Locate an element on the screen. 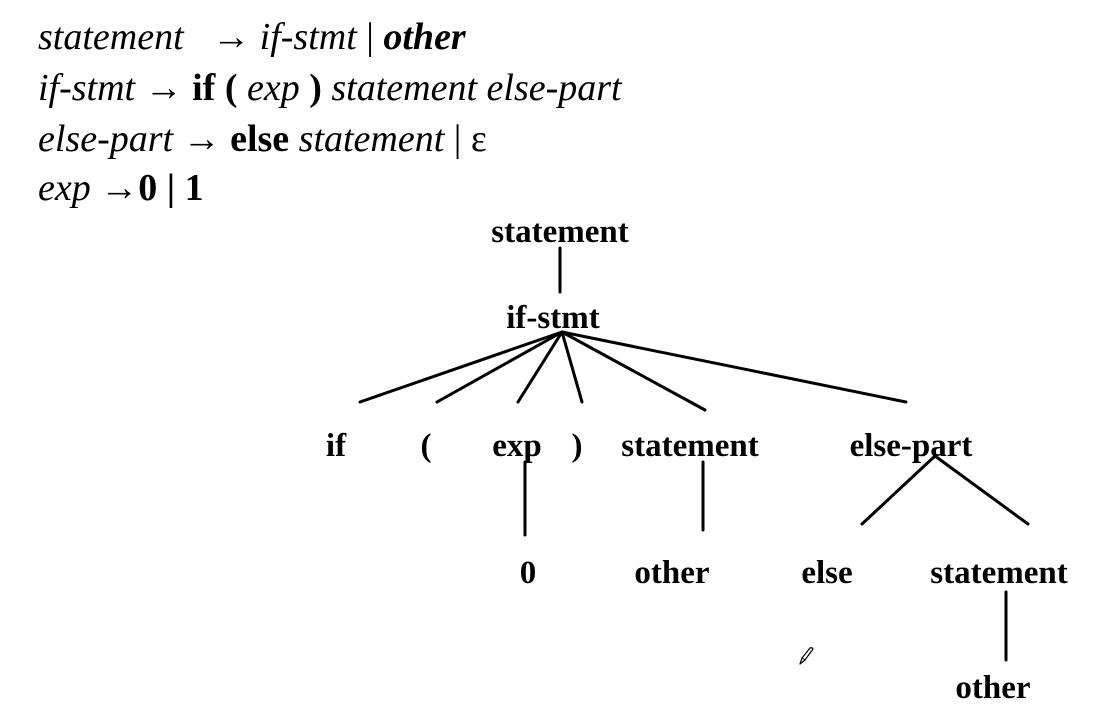 This screenshot has height=720, width=1106. tree-node-lparen: ( is located at coordinates (426, 446).